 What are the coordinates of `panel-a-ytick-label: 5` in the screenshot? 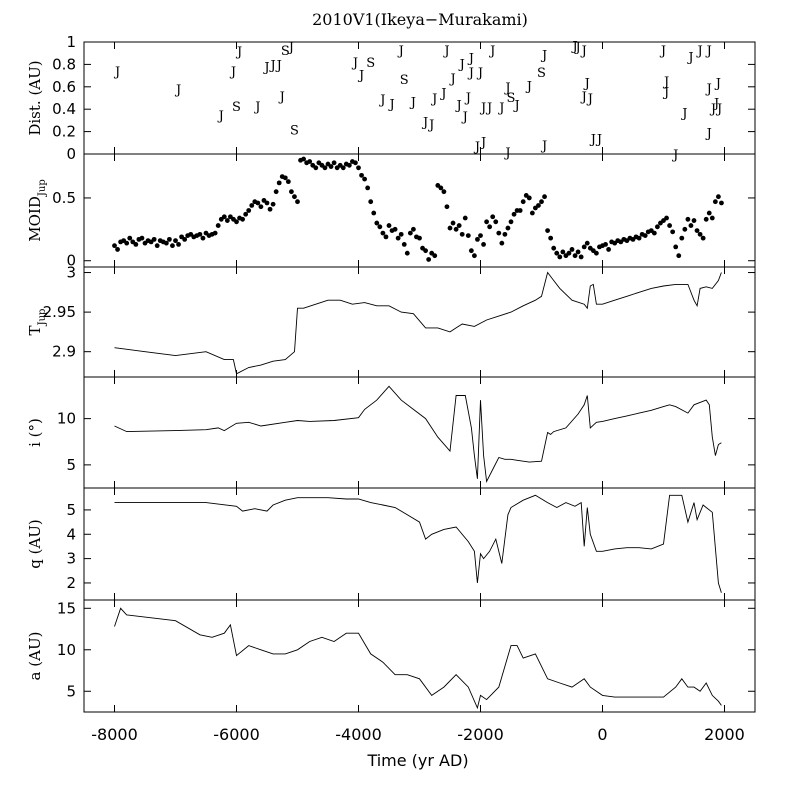 It's located at (71, 691).